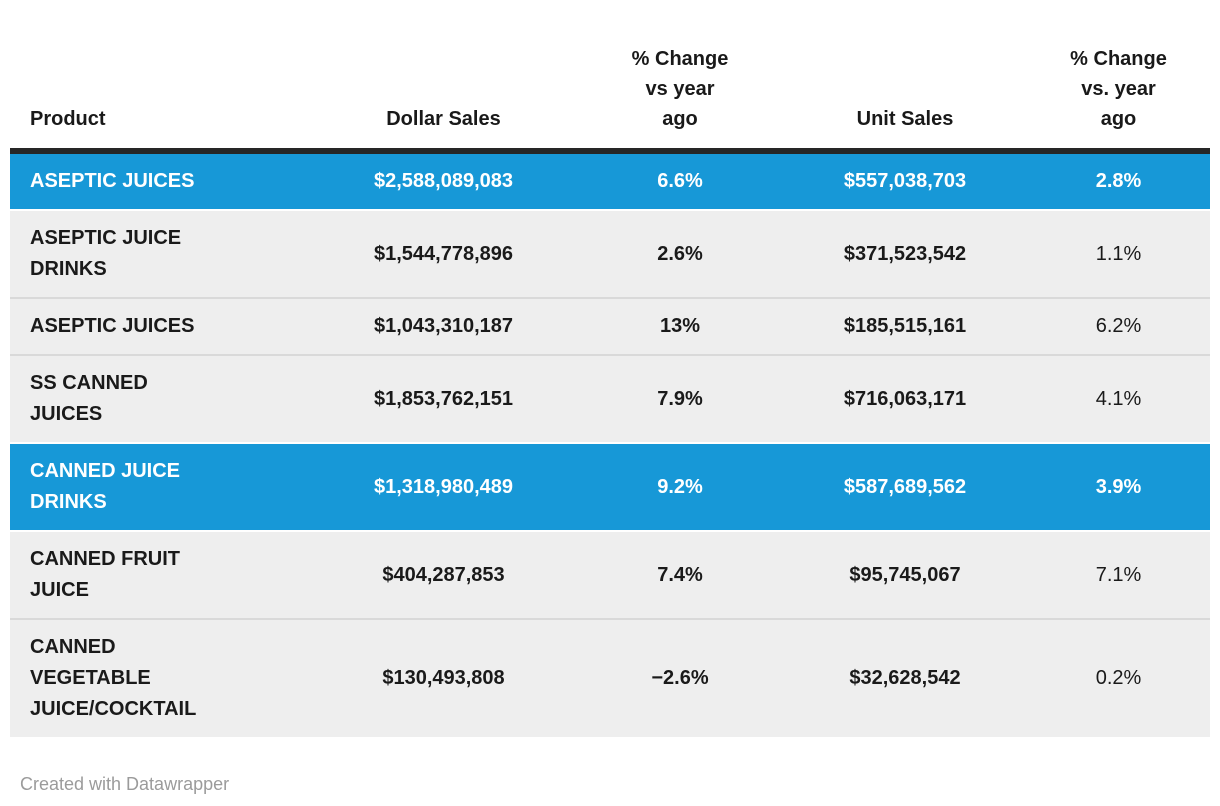  Describe the element at coordinates (680, 99) in the screenshot. I see `column-header-pct-change-dollar: % Change vs year ago` at that location.